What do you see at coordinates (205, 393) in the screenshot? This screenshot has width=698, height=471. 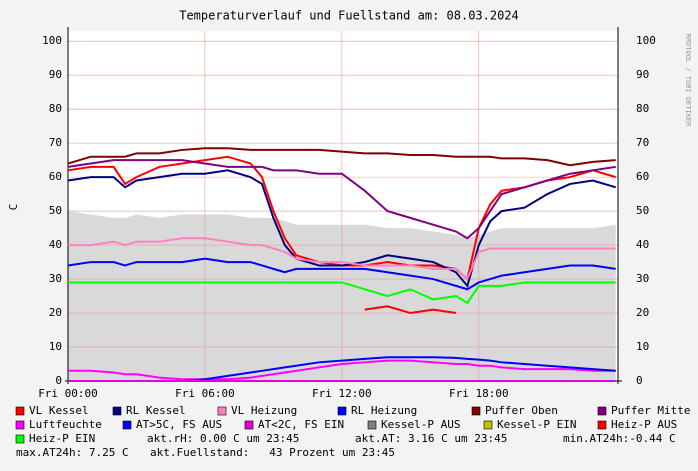 I see `x-tick-label: Fri 06:00` at bounding box center [205, 393].